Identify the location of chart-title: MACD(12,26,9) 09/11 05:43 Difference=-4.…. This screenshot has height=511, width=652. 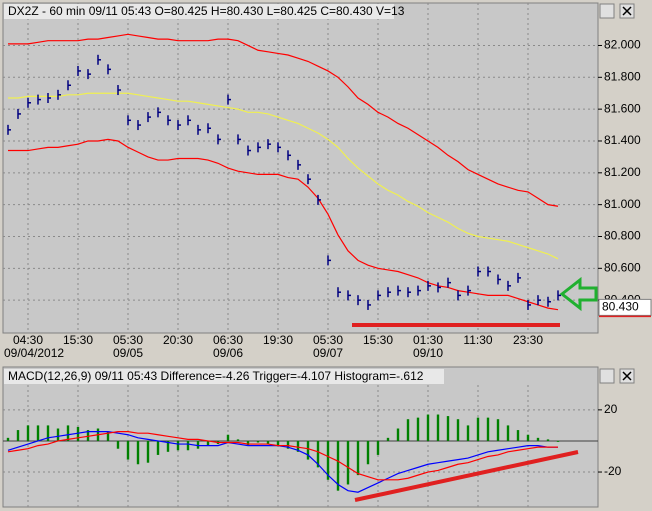
(216, 376).